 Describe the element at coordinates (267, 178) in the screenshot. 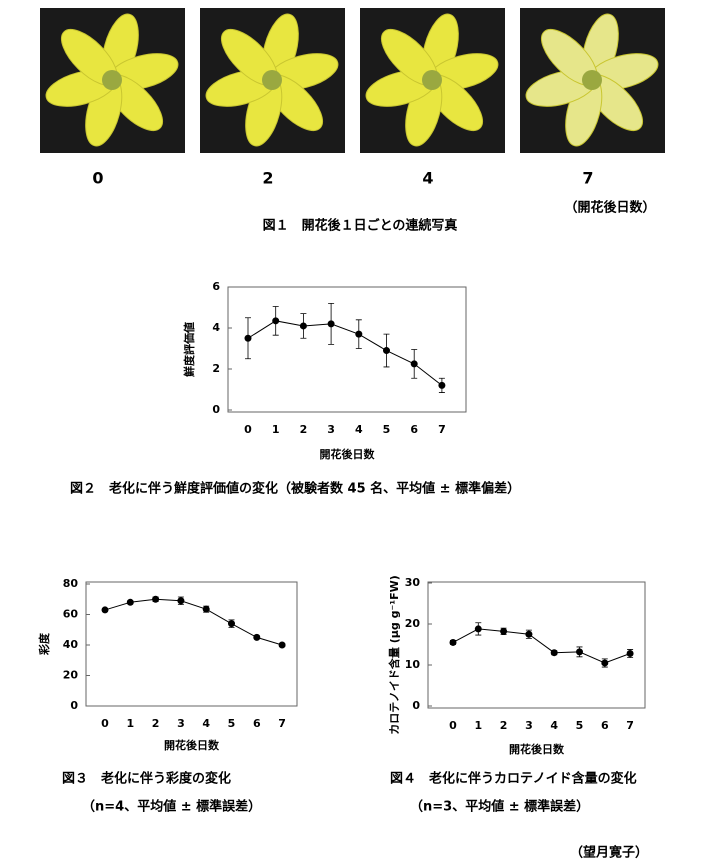

I see `photo-label: 2` at that location.